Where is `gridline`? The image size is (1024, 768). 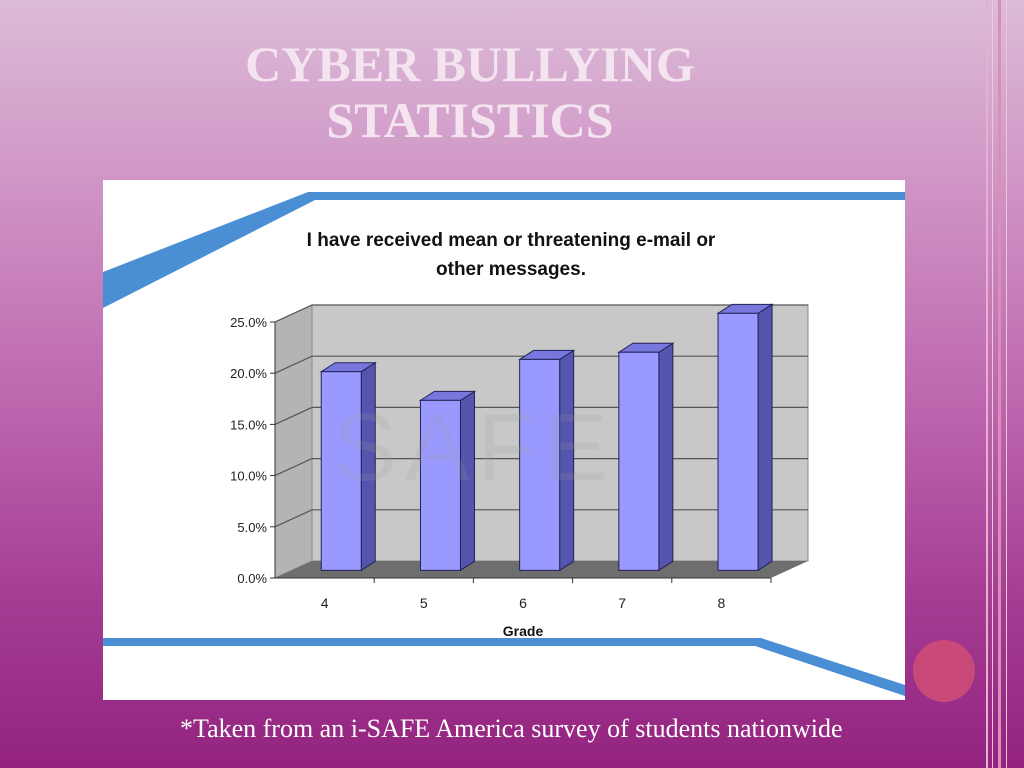 gridline is located at coordinates (541, 313).